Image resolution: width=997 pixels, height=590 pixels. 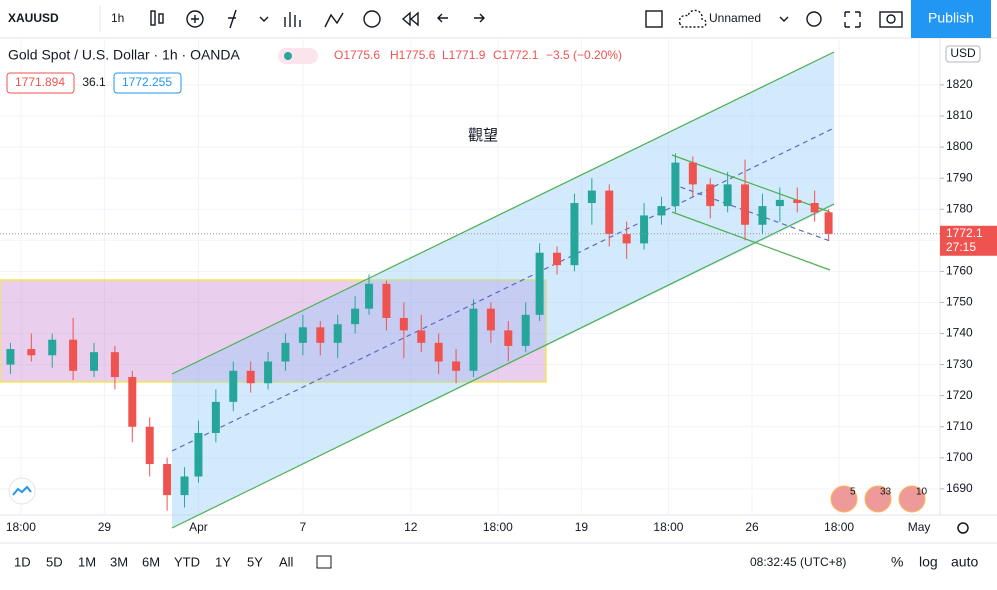 What do you see at coordinates (964, 562) in the screenshot?
I see `auto-toggle: auto` at bounding box center [964, 562].